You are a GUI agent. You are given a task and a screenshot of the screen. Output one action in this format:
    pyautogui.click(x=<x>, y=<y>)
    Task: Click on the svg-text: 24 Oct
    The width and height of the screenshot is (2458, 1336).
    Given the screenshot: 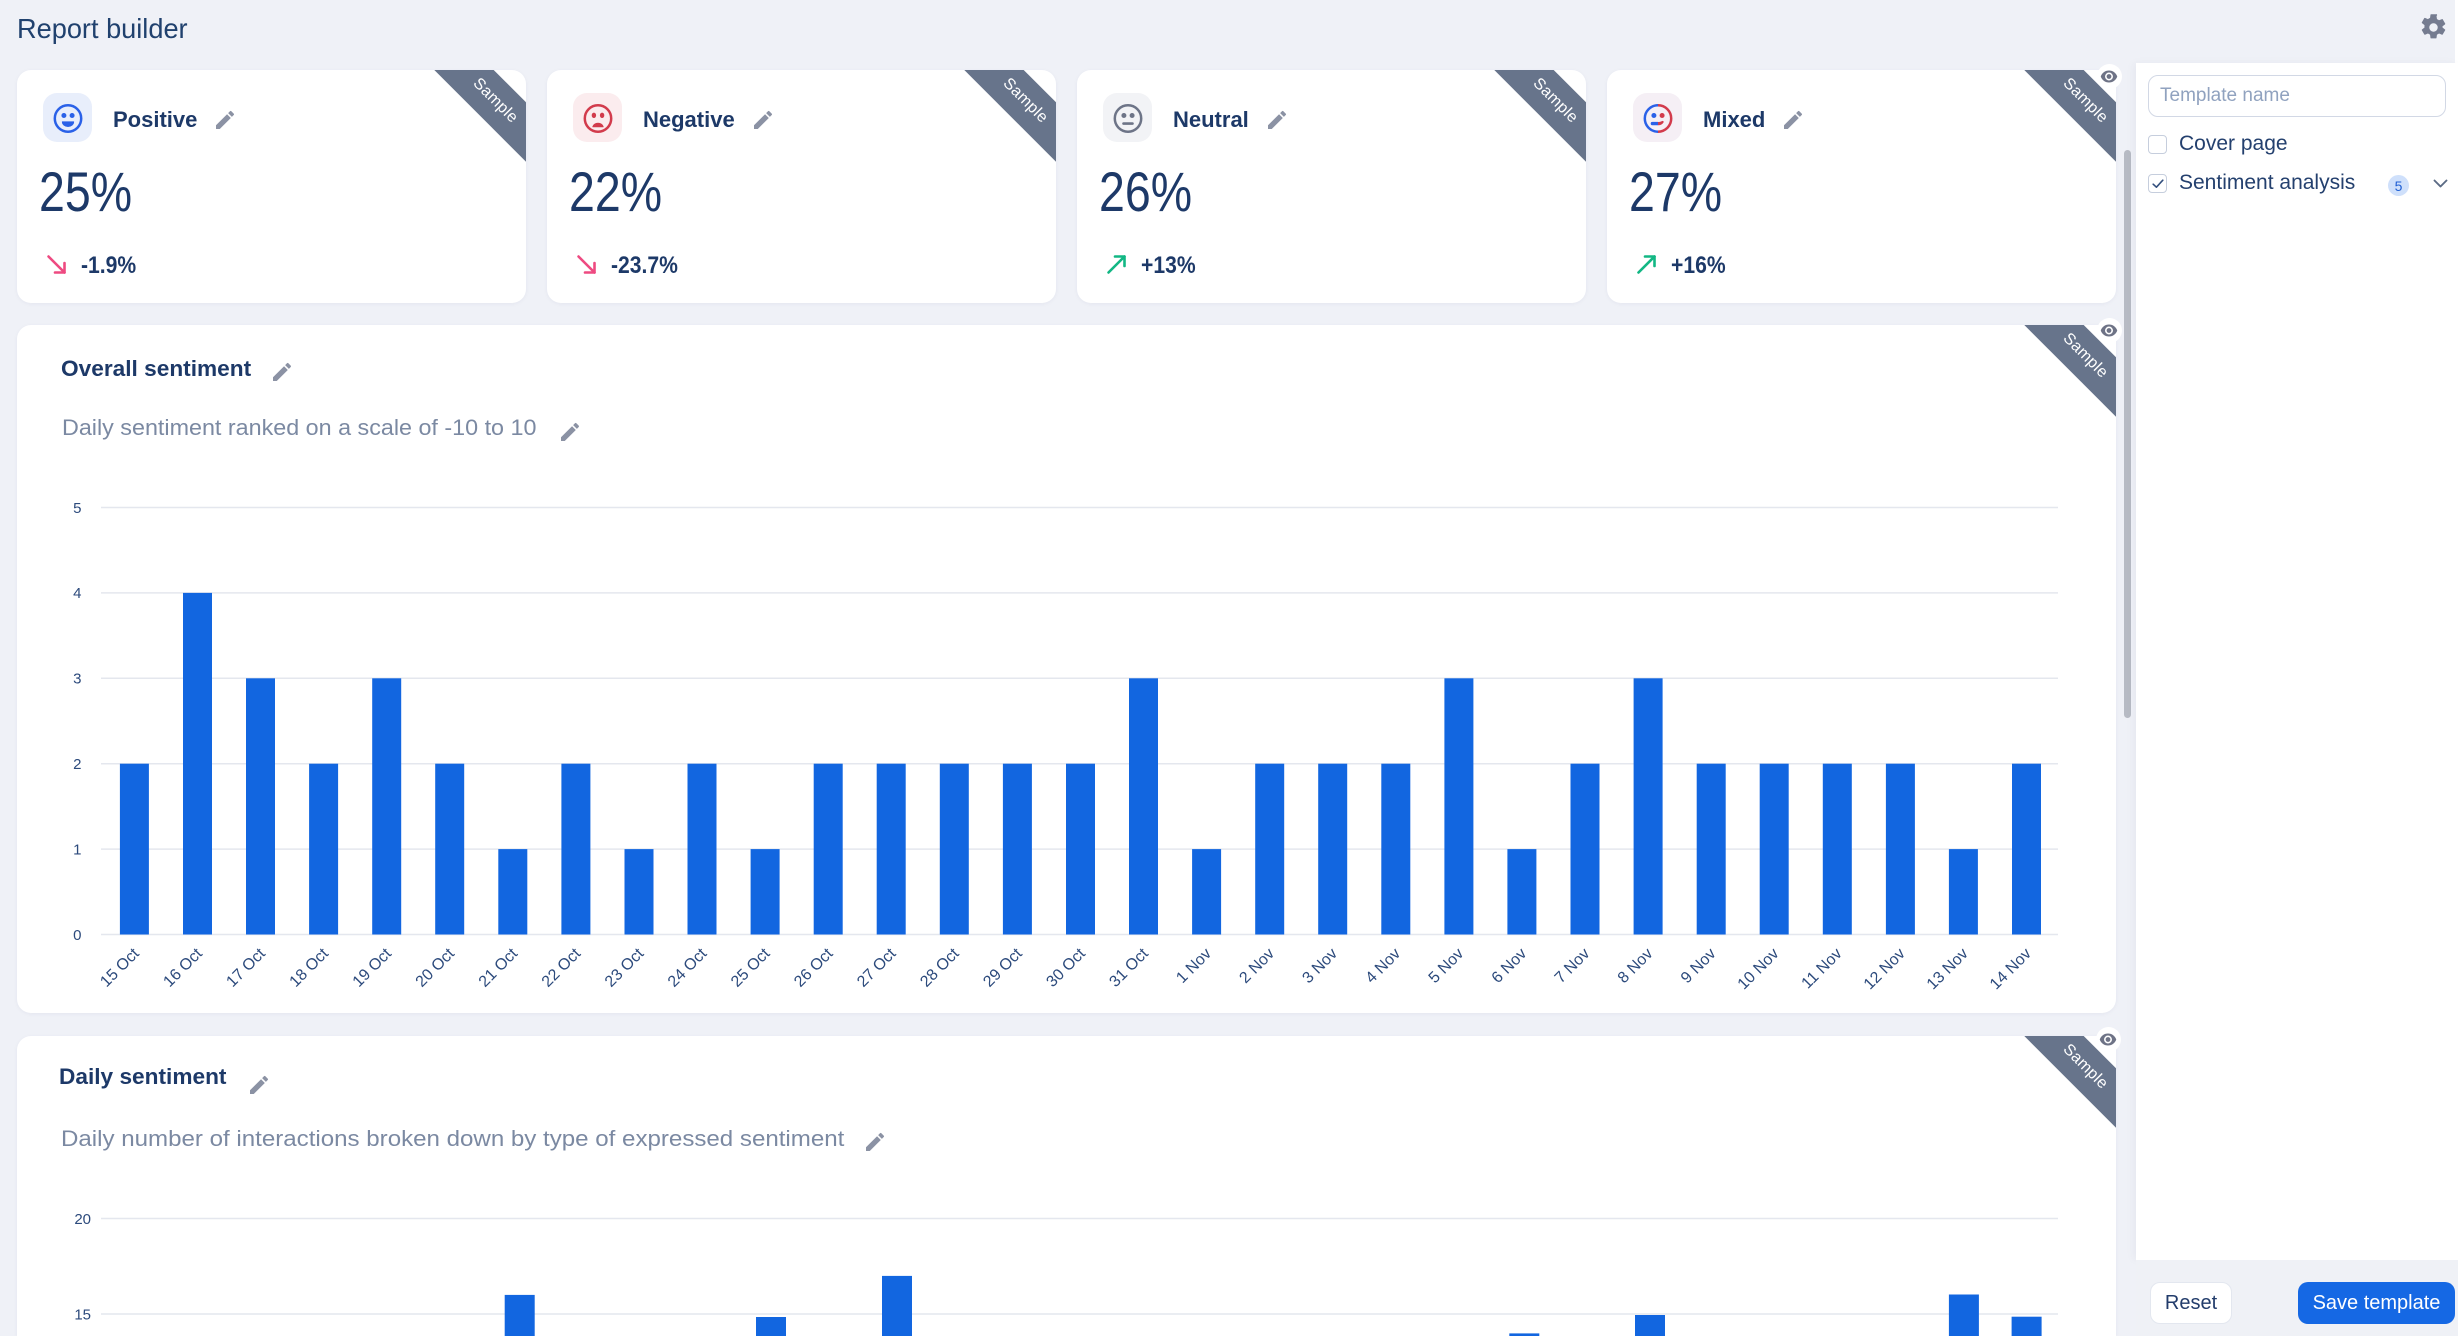 What is the action you would take?
    pyautogui.click(x=688, y=968)
    